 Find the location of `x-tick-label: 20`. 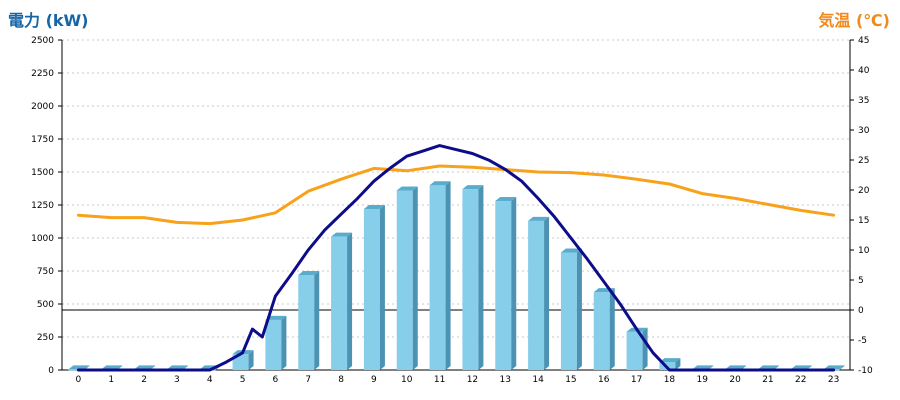

x-tick-label: 20 is located at coordinates (735, 380).